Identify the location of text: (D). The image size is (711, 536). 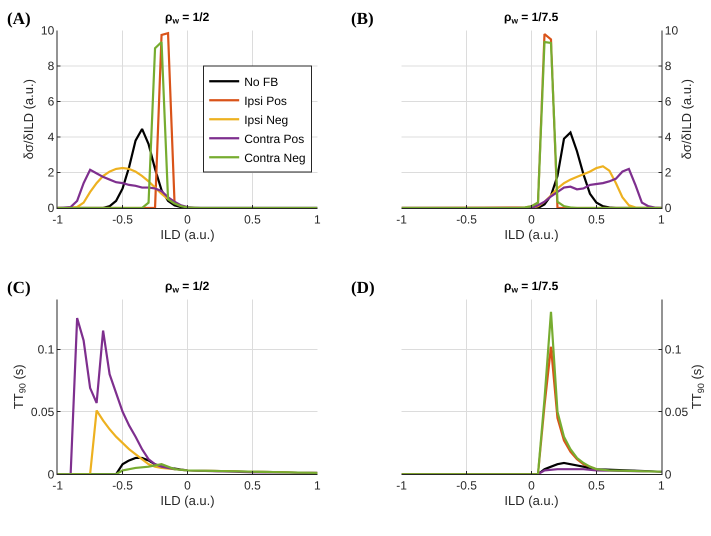
(363, 287).